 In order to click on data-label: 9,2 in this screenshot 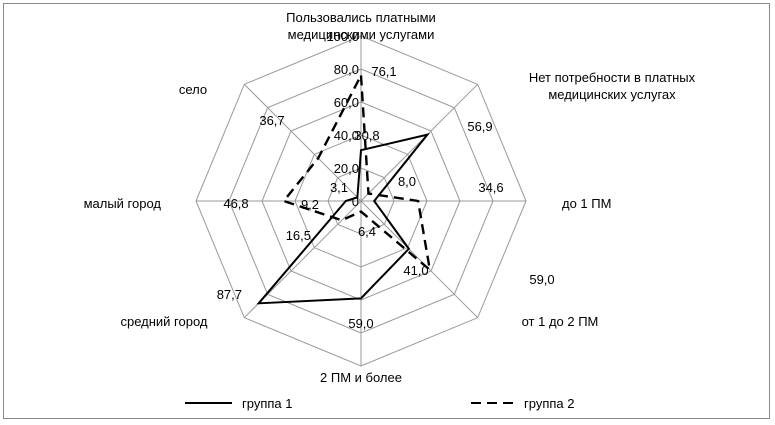, I will do `click(310, 204)`.